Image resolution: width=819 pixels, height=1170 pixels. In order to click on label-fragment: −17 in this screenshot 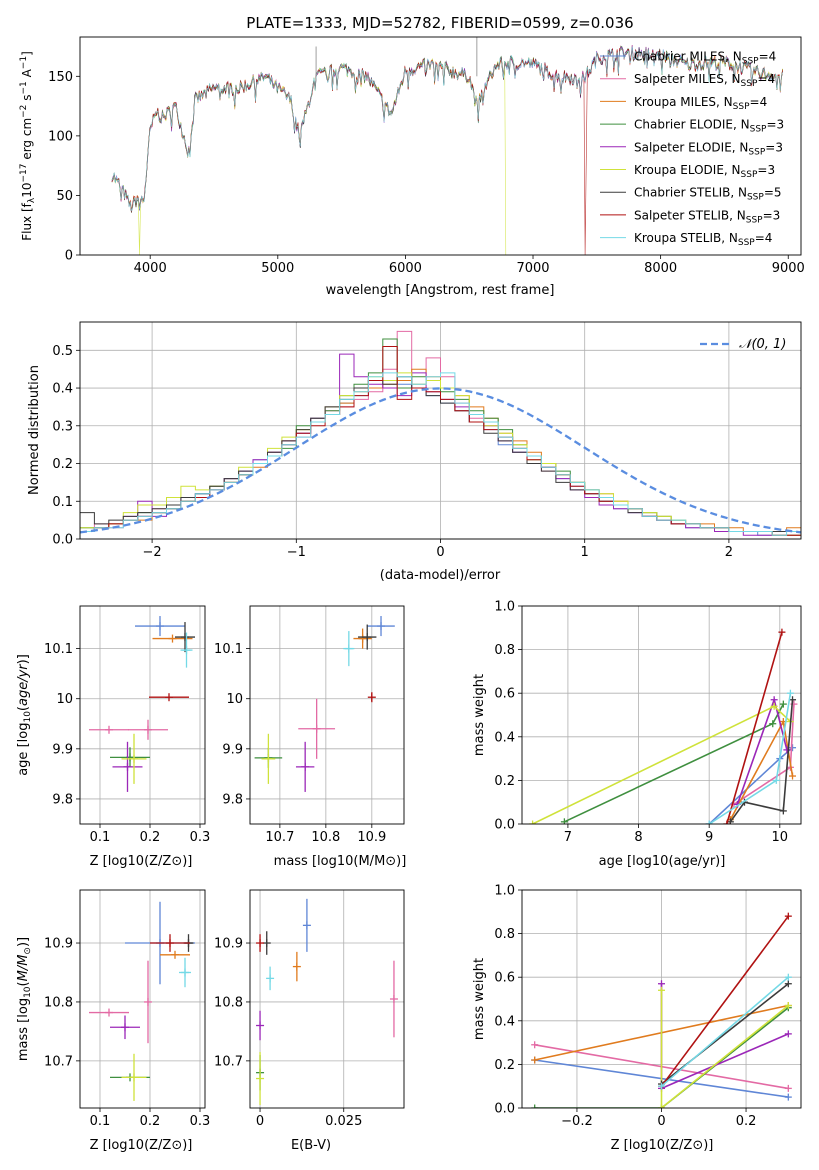, I will do `click(24, 173)`.